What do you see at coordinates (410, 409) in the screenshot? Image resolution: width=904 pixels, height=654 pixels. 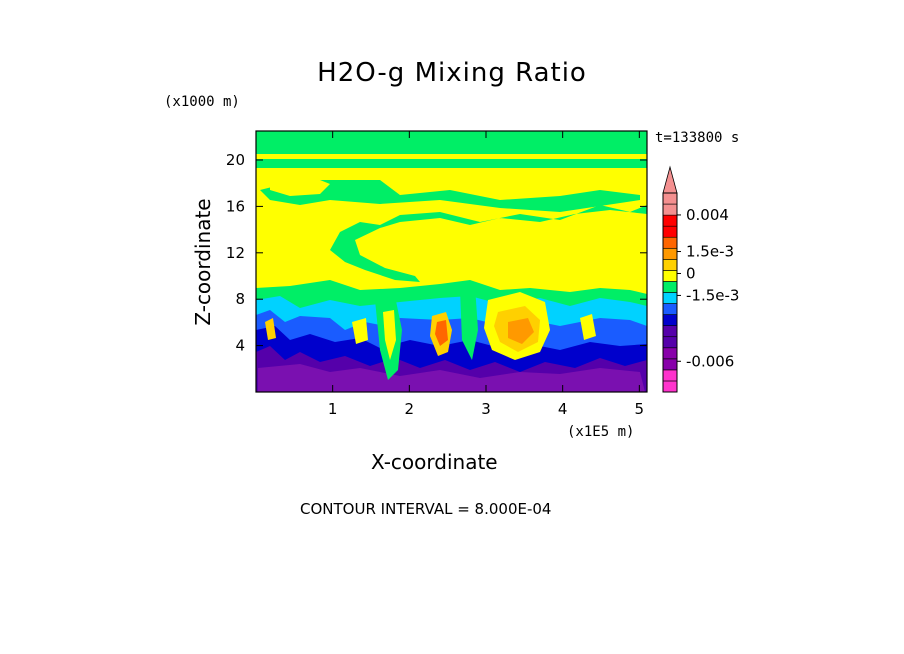 I see `x-tick-label: 2` at bounding box center [410, 409].